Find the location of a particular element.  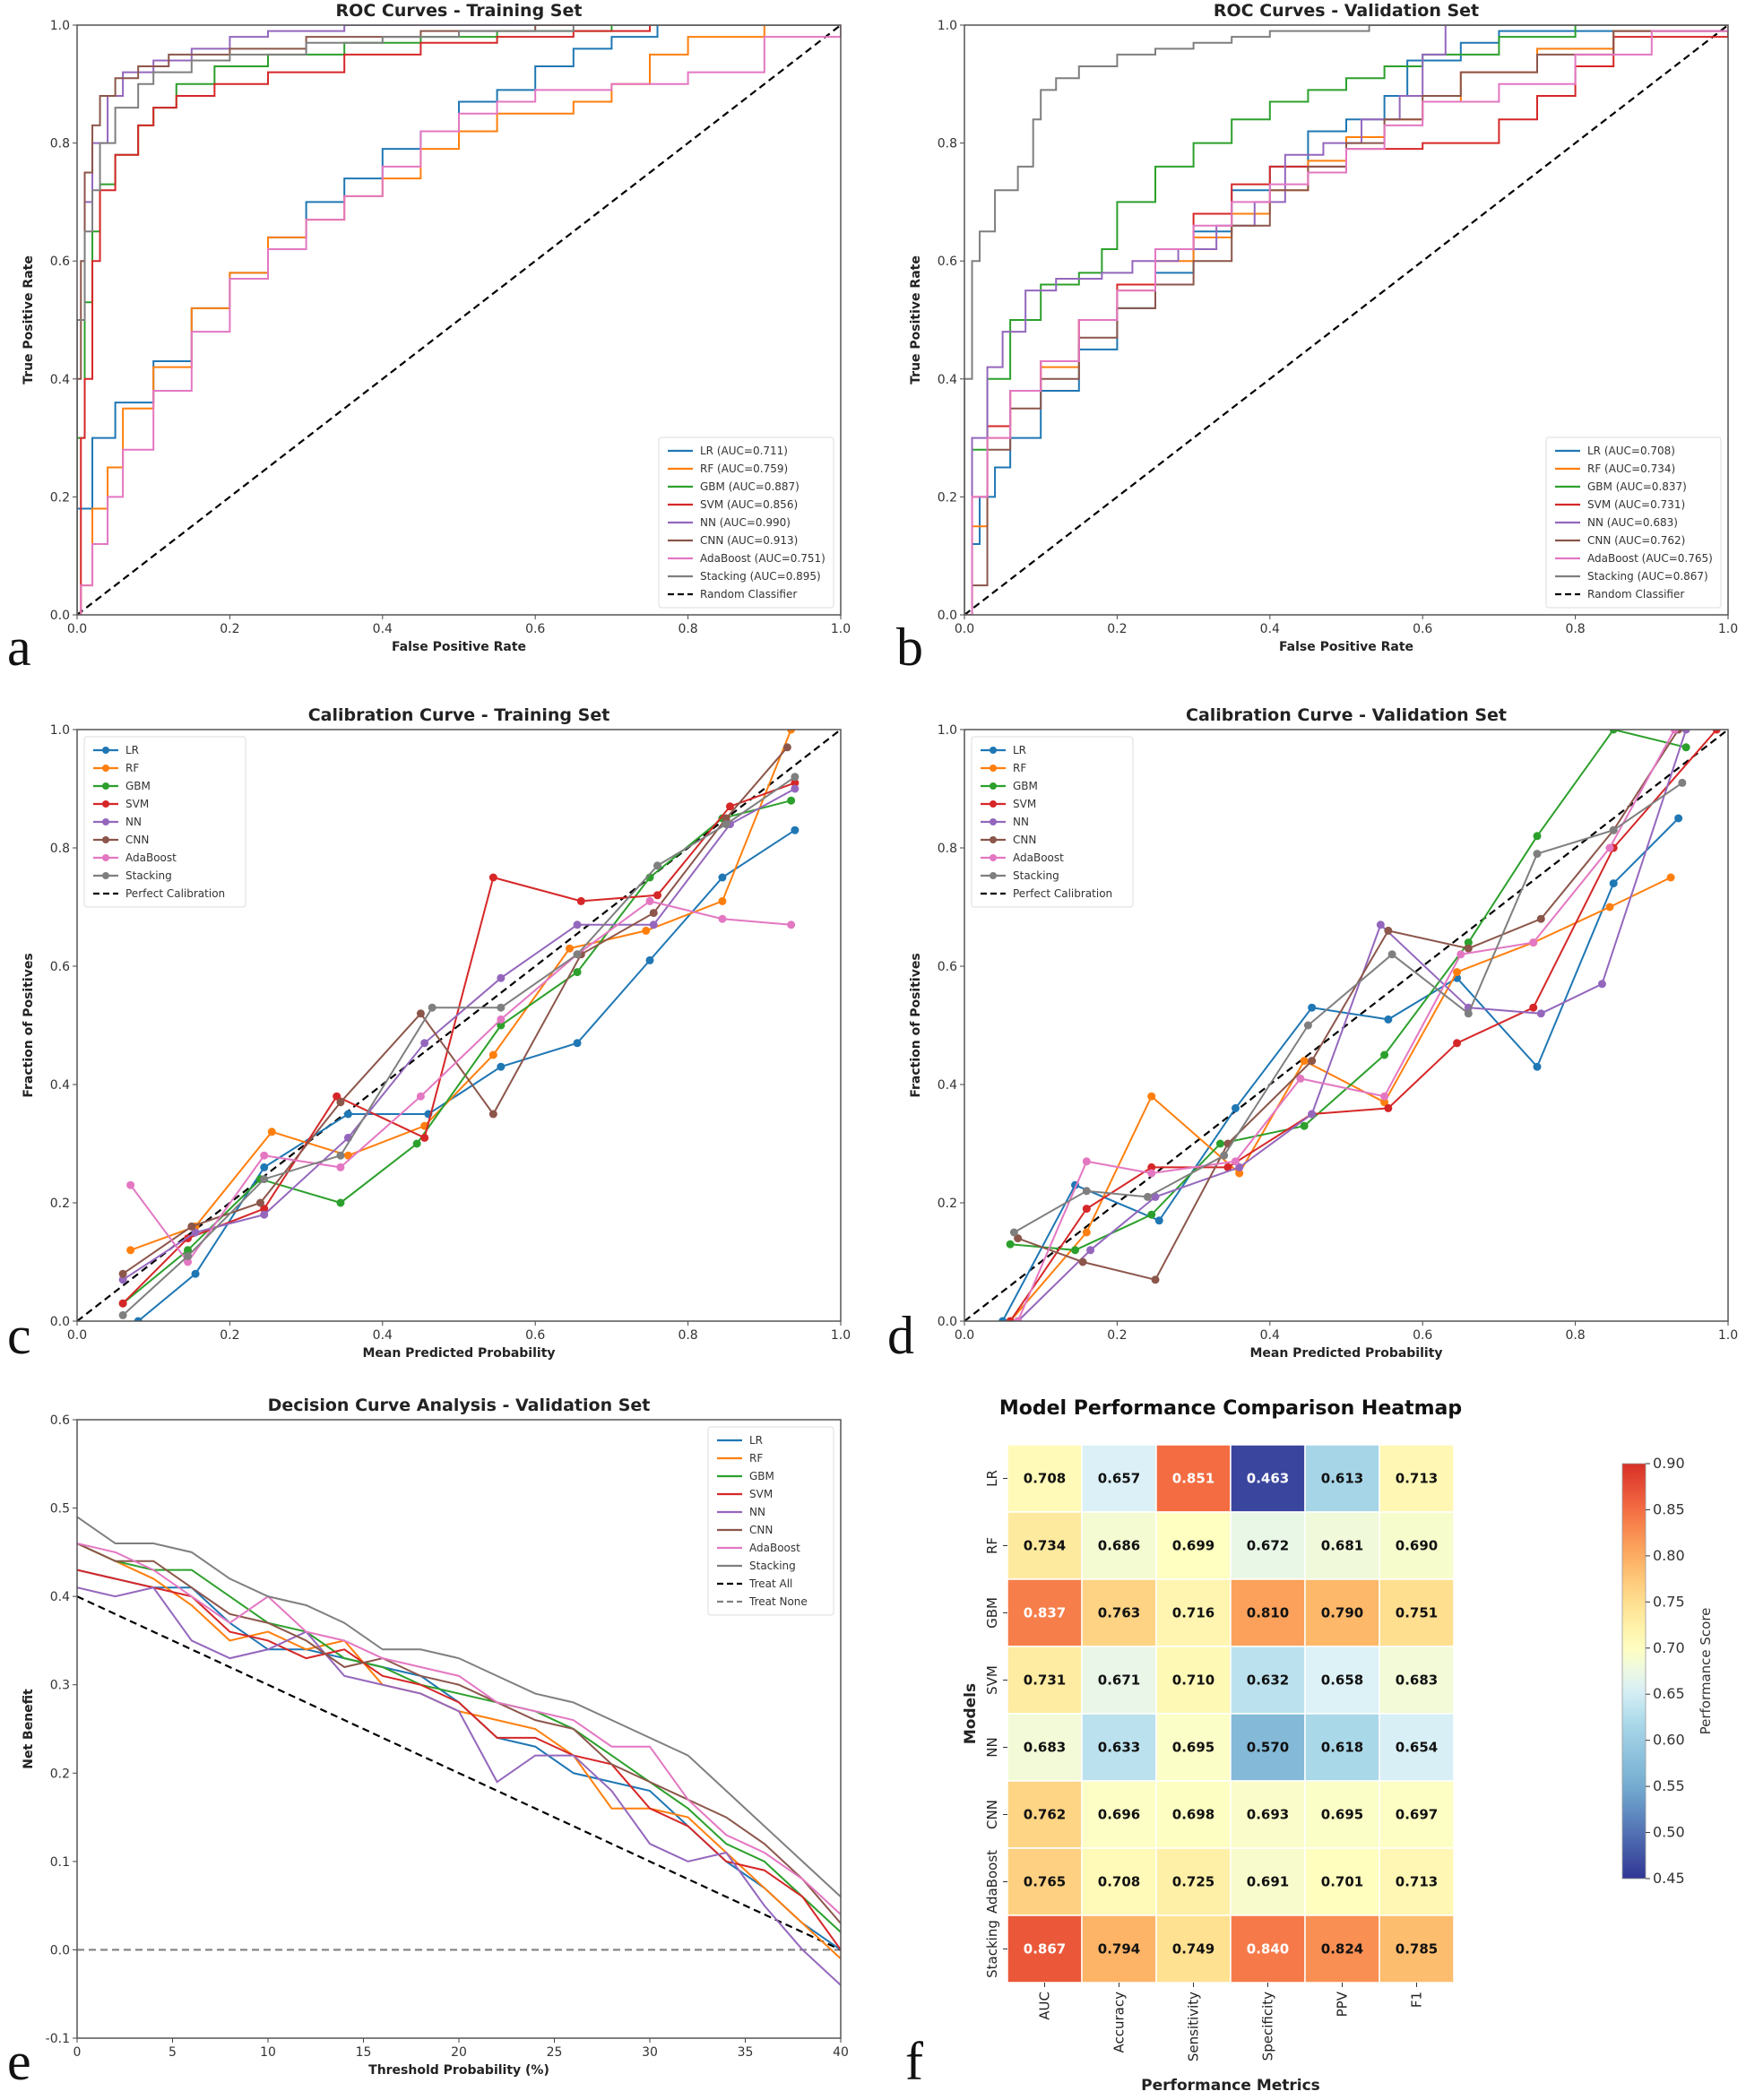

heatmap-cell-value: 0.716 is located at coordinates (1193, 1613).